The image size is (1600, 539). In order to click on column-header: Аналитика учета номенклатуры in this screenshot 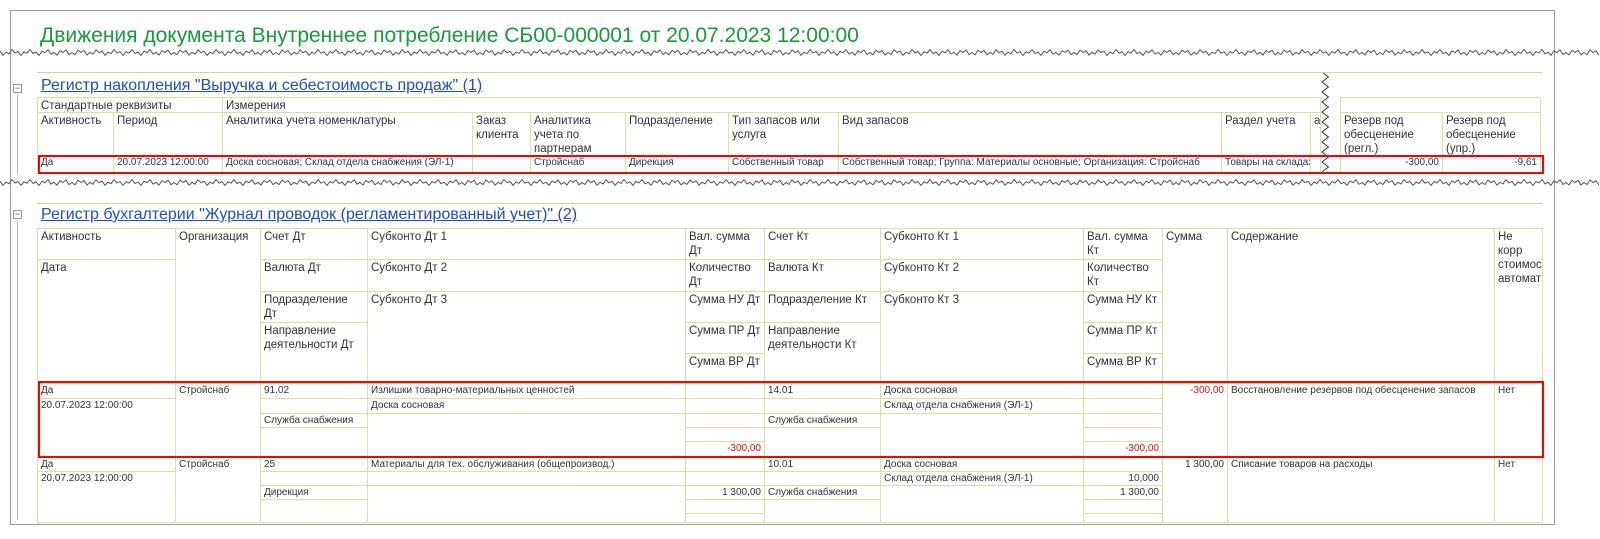, I will do `click(347, 134)`.